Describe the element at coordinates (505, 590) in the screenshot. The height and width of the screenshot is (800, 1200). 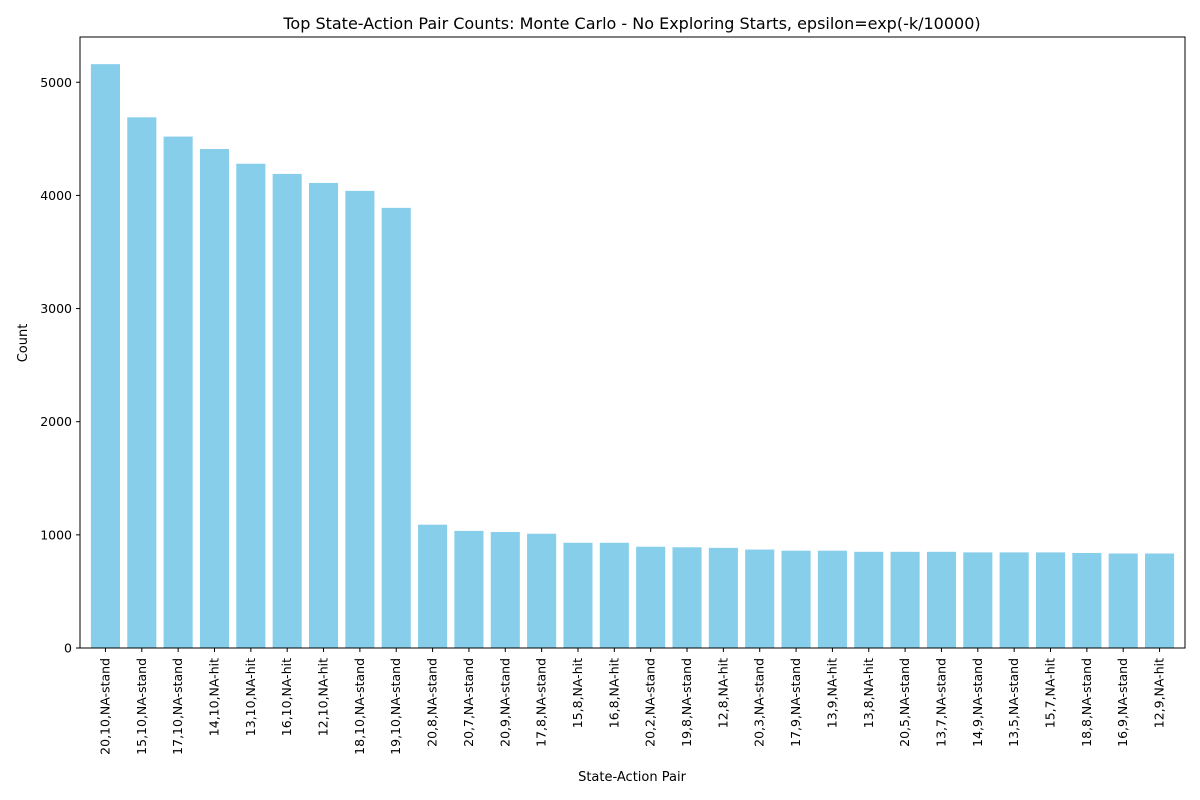
I see `bar-20,9,NA-stand` at that location.